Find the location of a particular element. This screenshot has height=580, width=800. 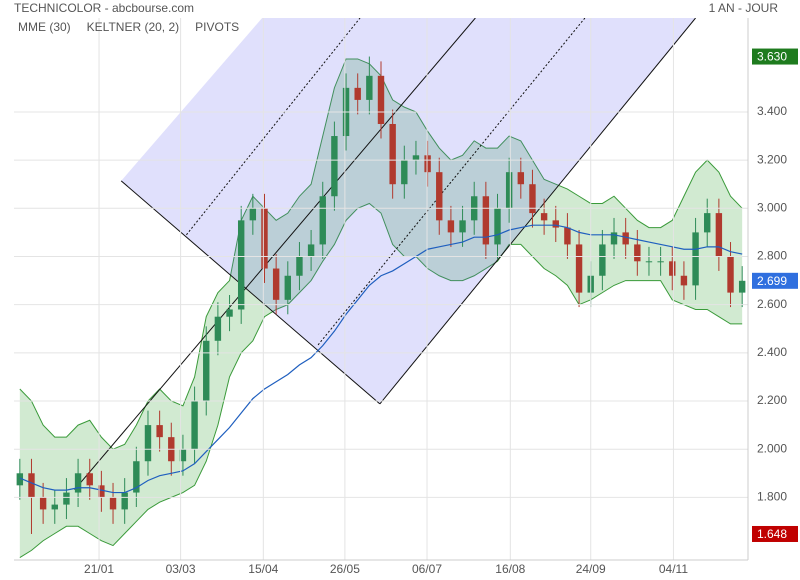

legend-entry: KELTNER (20, 2) is located at coordinates (133, 27).